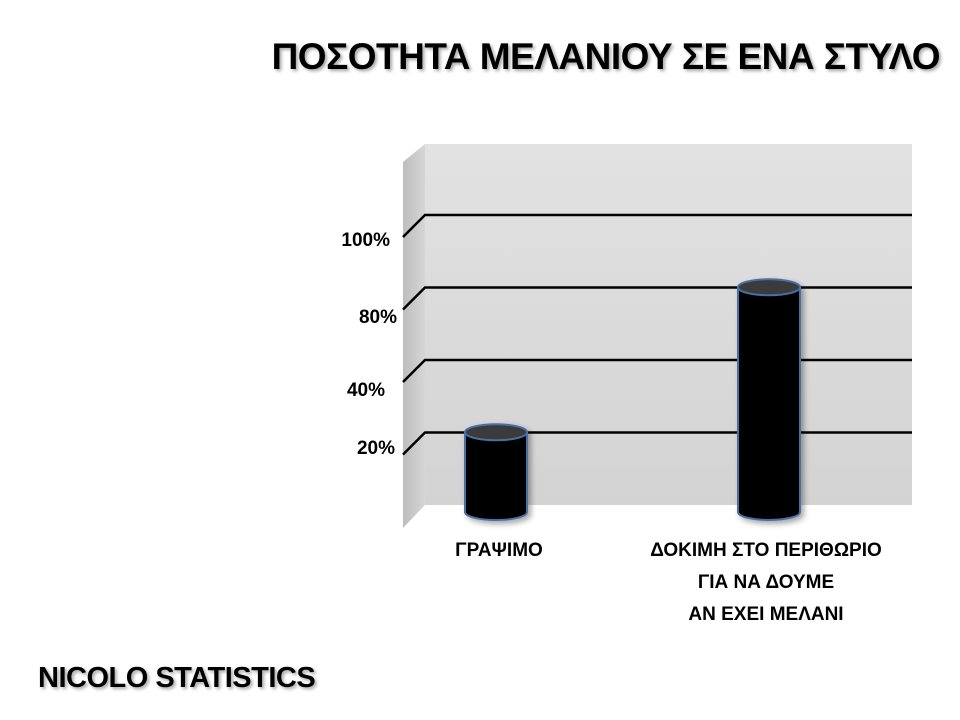 Image resolution: width=960 pixels, height=720 pixels. Describe the element at coordinates (366, 390) in the screenshot. I see `y-tick-label: 40%` at that location.